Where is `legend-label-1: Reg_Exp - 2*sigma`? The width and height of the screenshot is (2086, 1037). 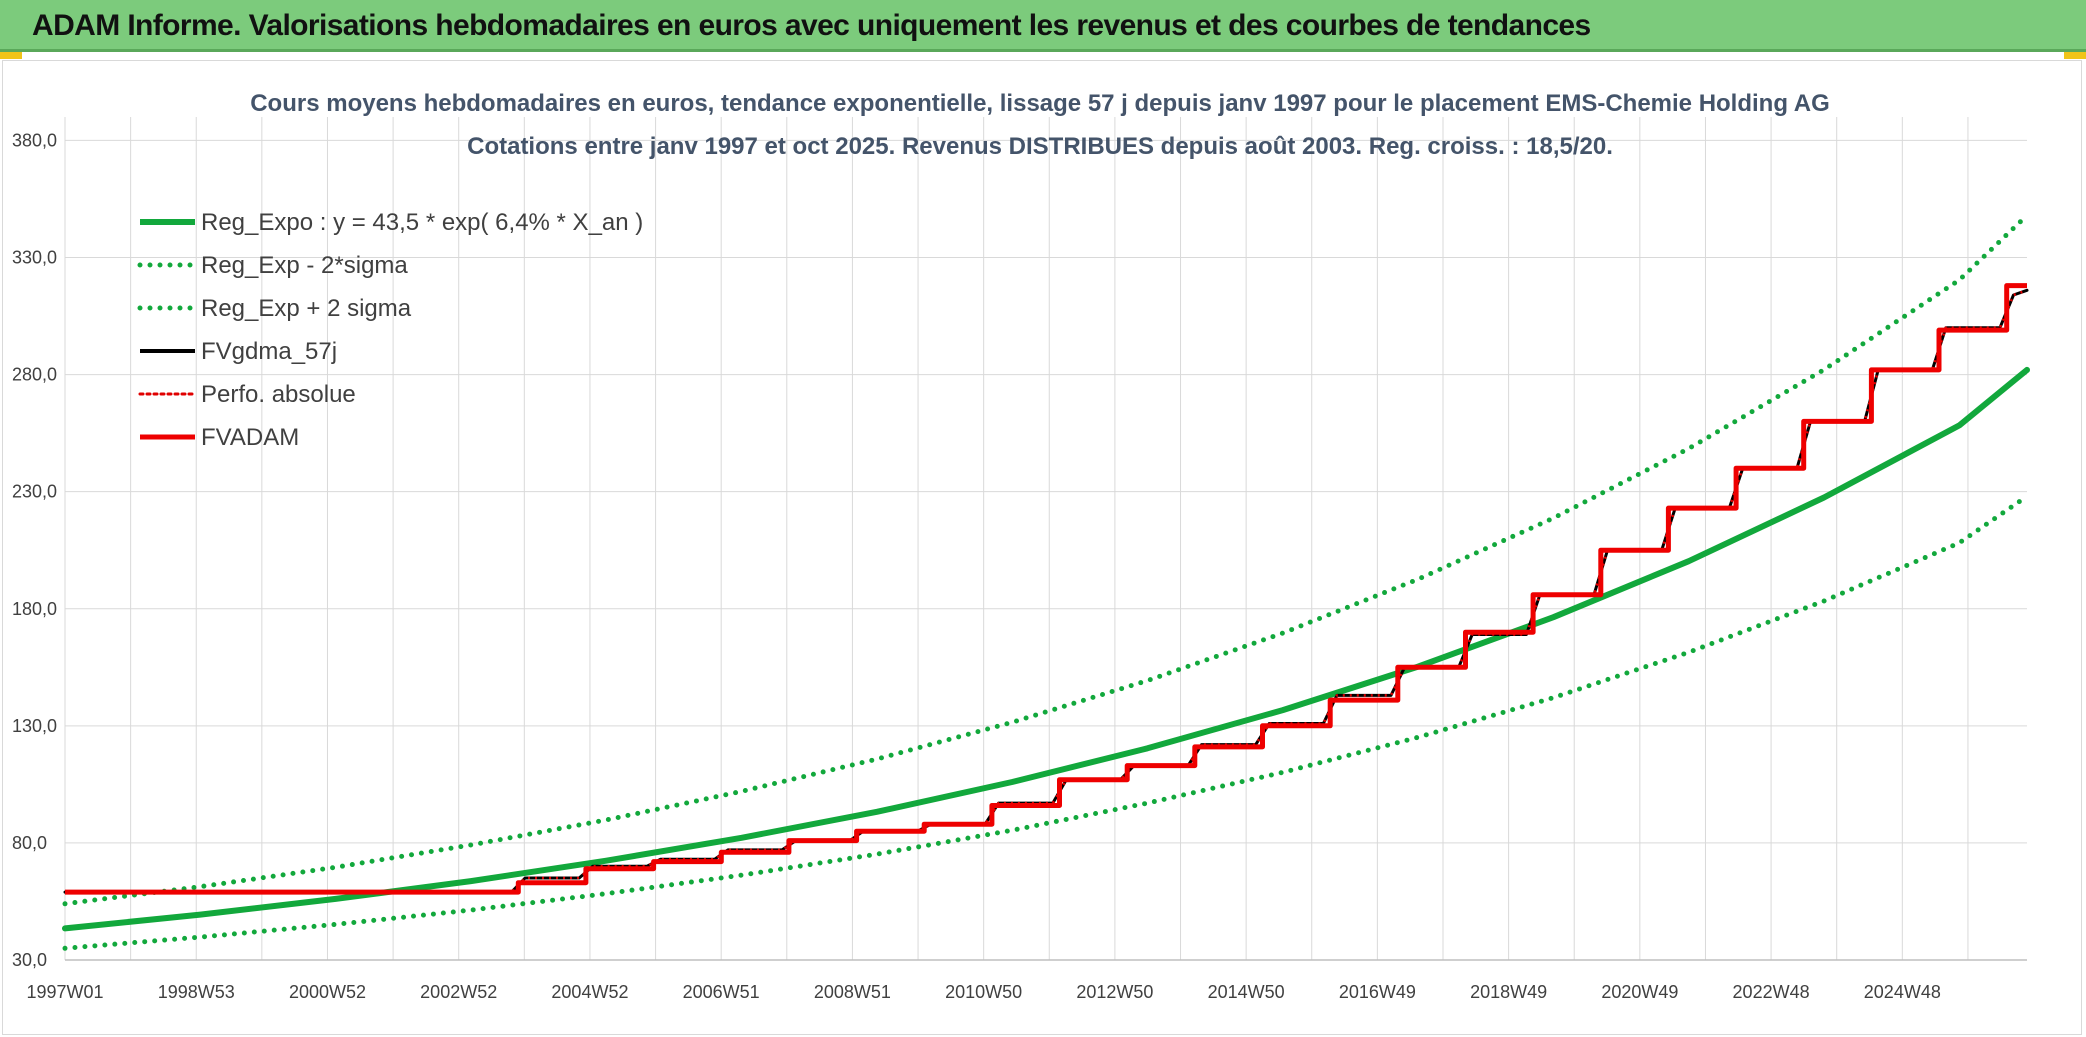
legend-label-1: Reg_Exp - 2*sigma is located at coordinates (304, 265).